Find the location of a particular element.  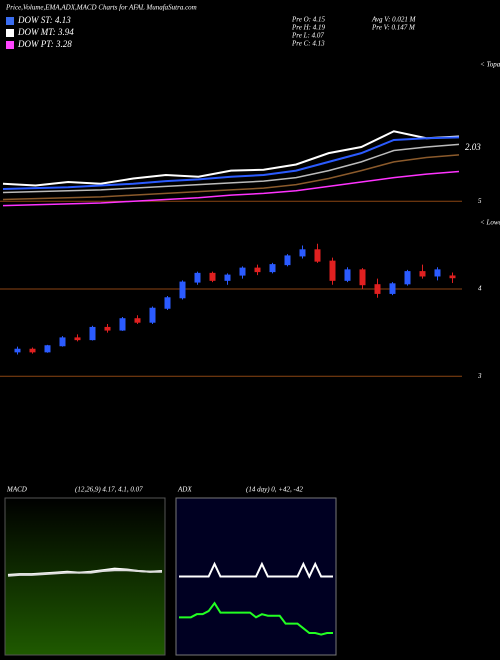

panel-name: ADX is located at coordinates (184, 490).